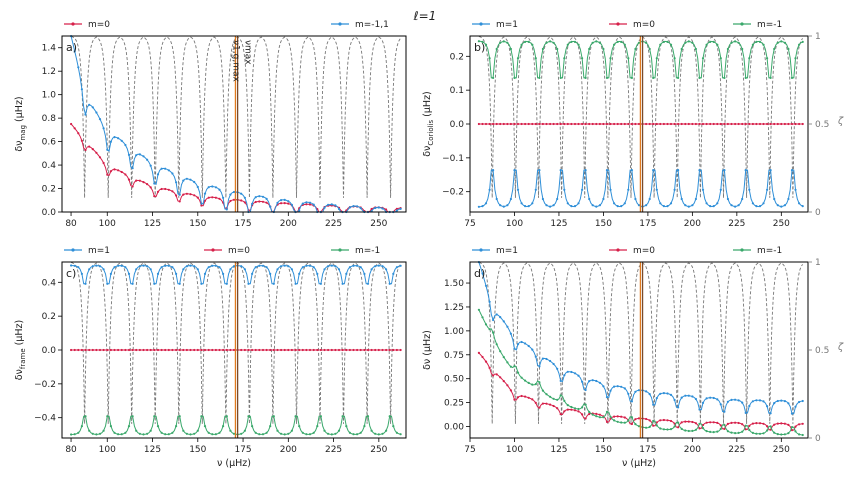 The height and width of the screenshot is (478, 850). Describe the element at coordinates (454, 308) in the screenshot. I see `y-tick-label: 1.25` at that location.